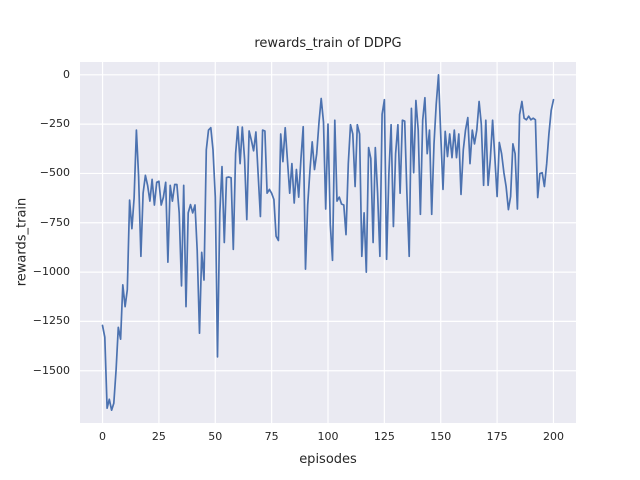  I want to click on x-tick-label: 125, so click(384, 436).